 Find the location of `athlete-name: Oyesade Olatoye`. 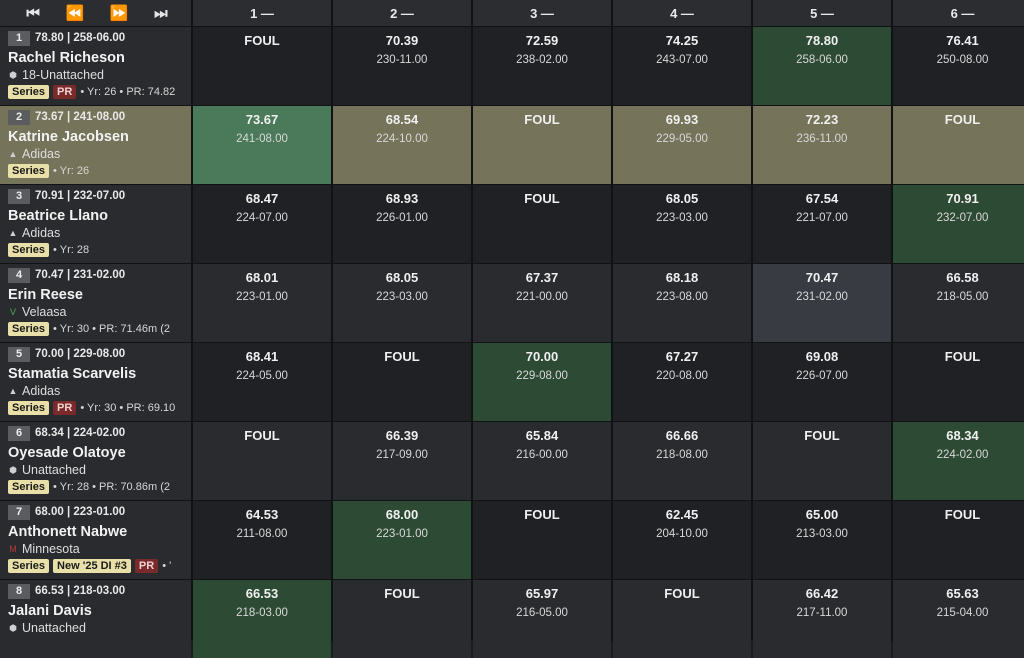

athlete-name: Oyesade Olatoye is located at coordinates (67, 453).